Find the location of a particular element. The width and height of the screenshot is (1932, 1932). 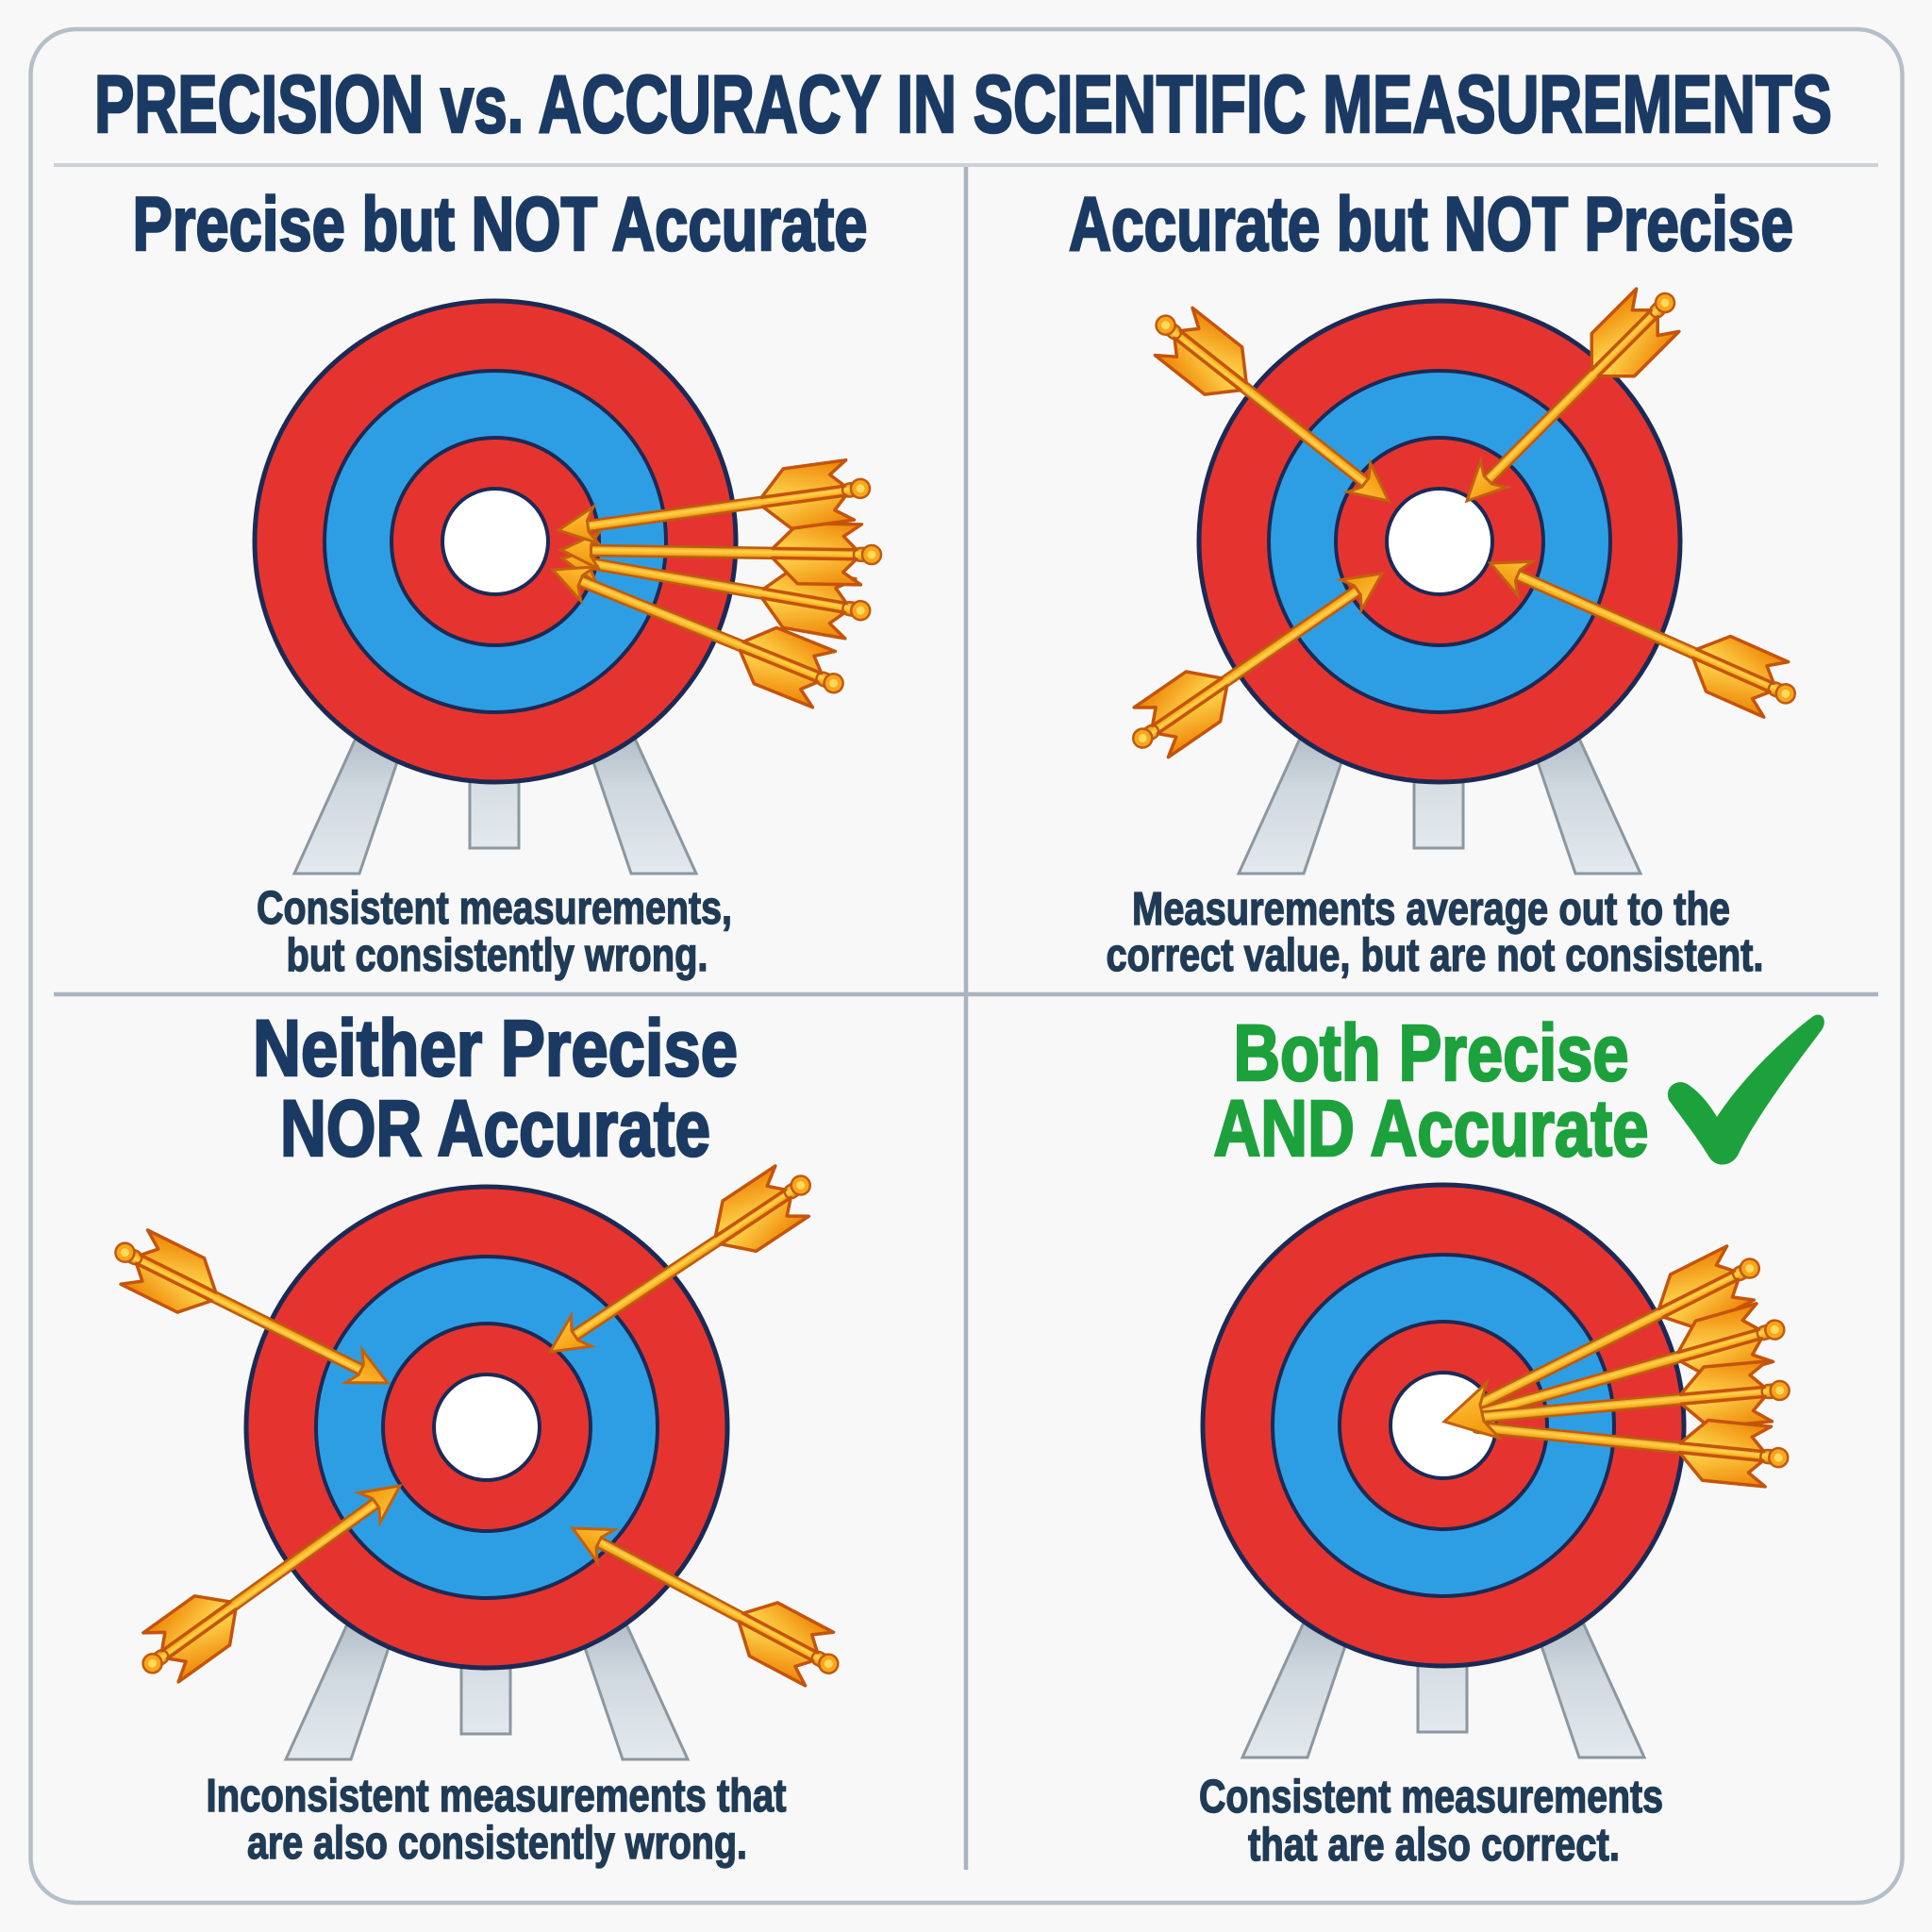

svg-text: Both Precise is located at coordinates (1432, 1052).